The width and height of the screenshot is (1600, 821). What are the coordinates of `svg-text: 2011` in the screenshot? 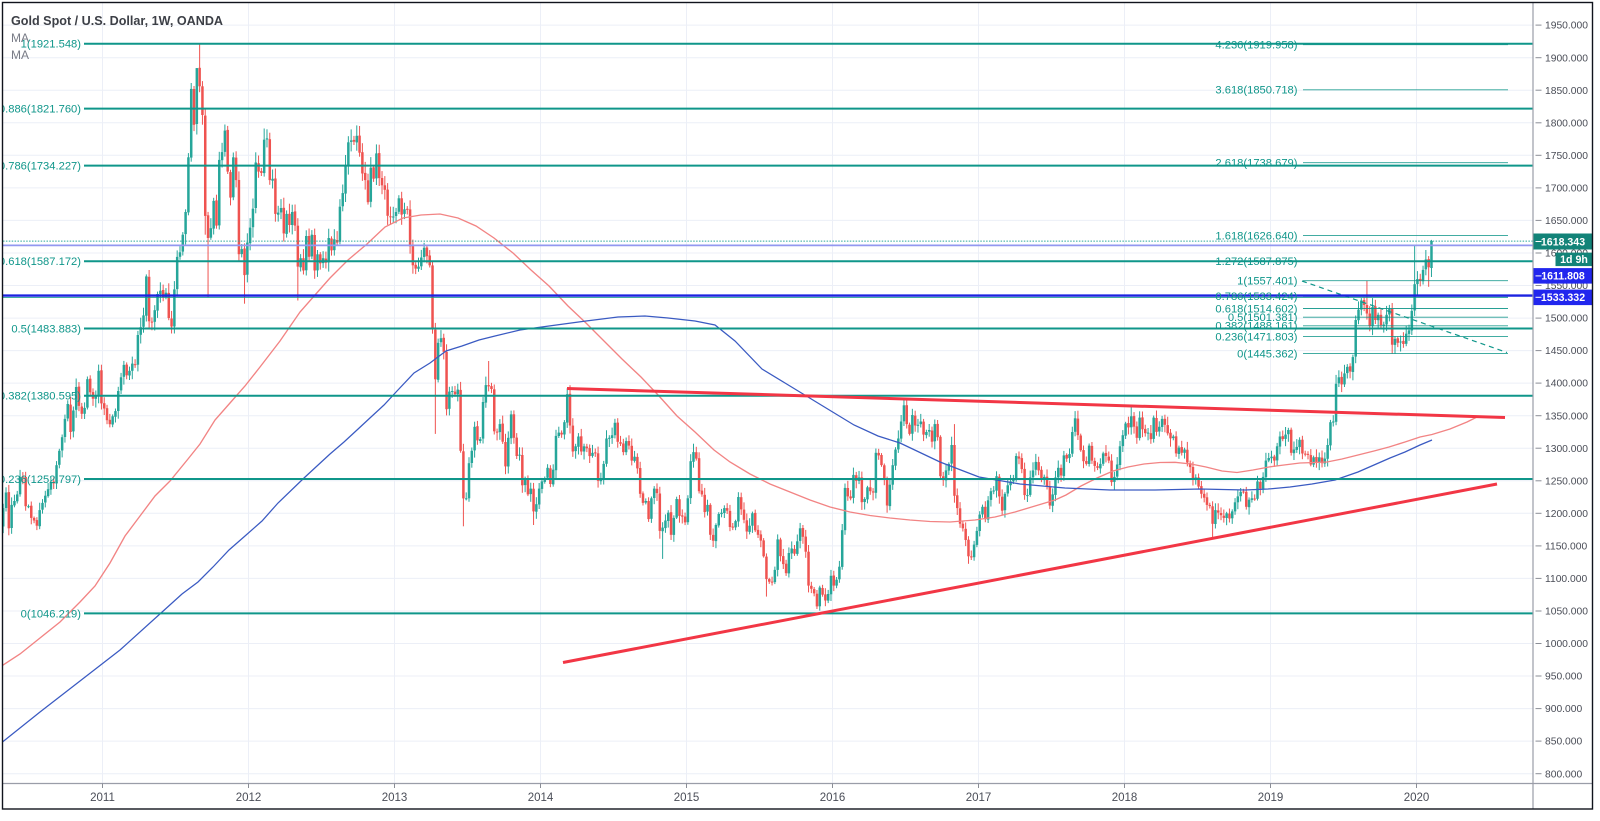 It's located at (102, 798).